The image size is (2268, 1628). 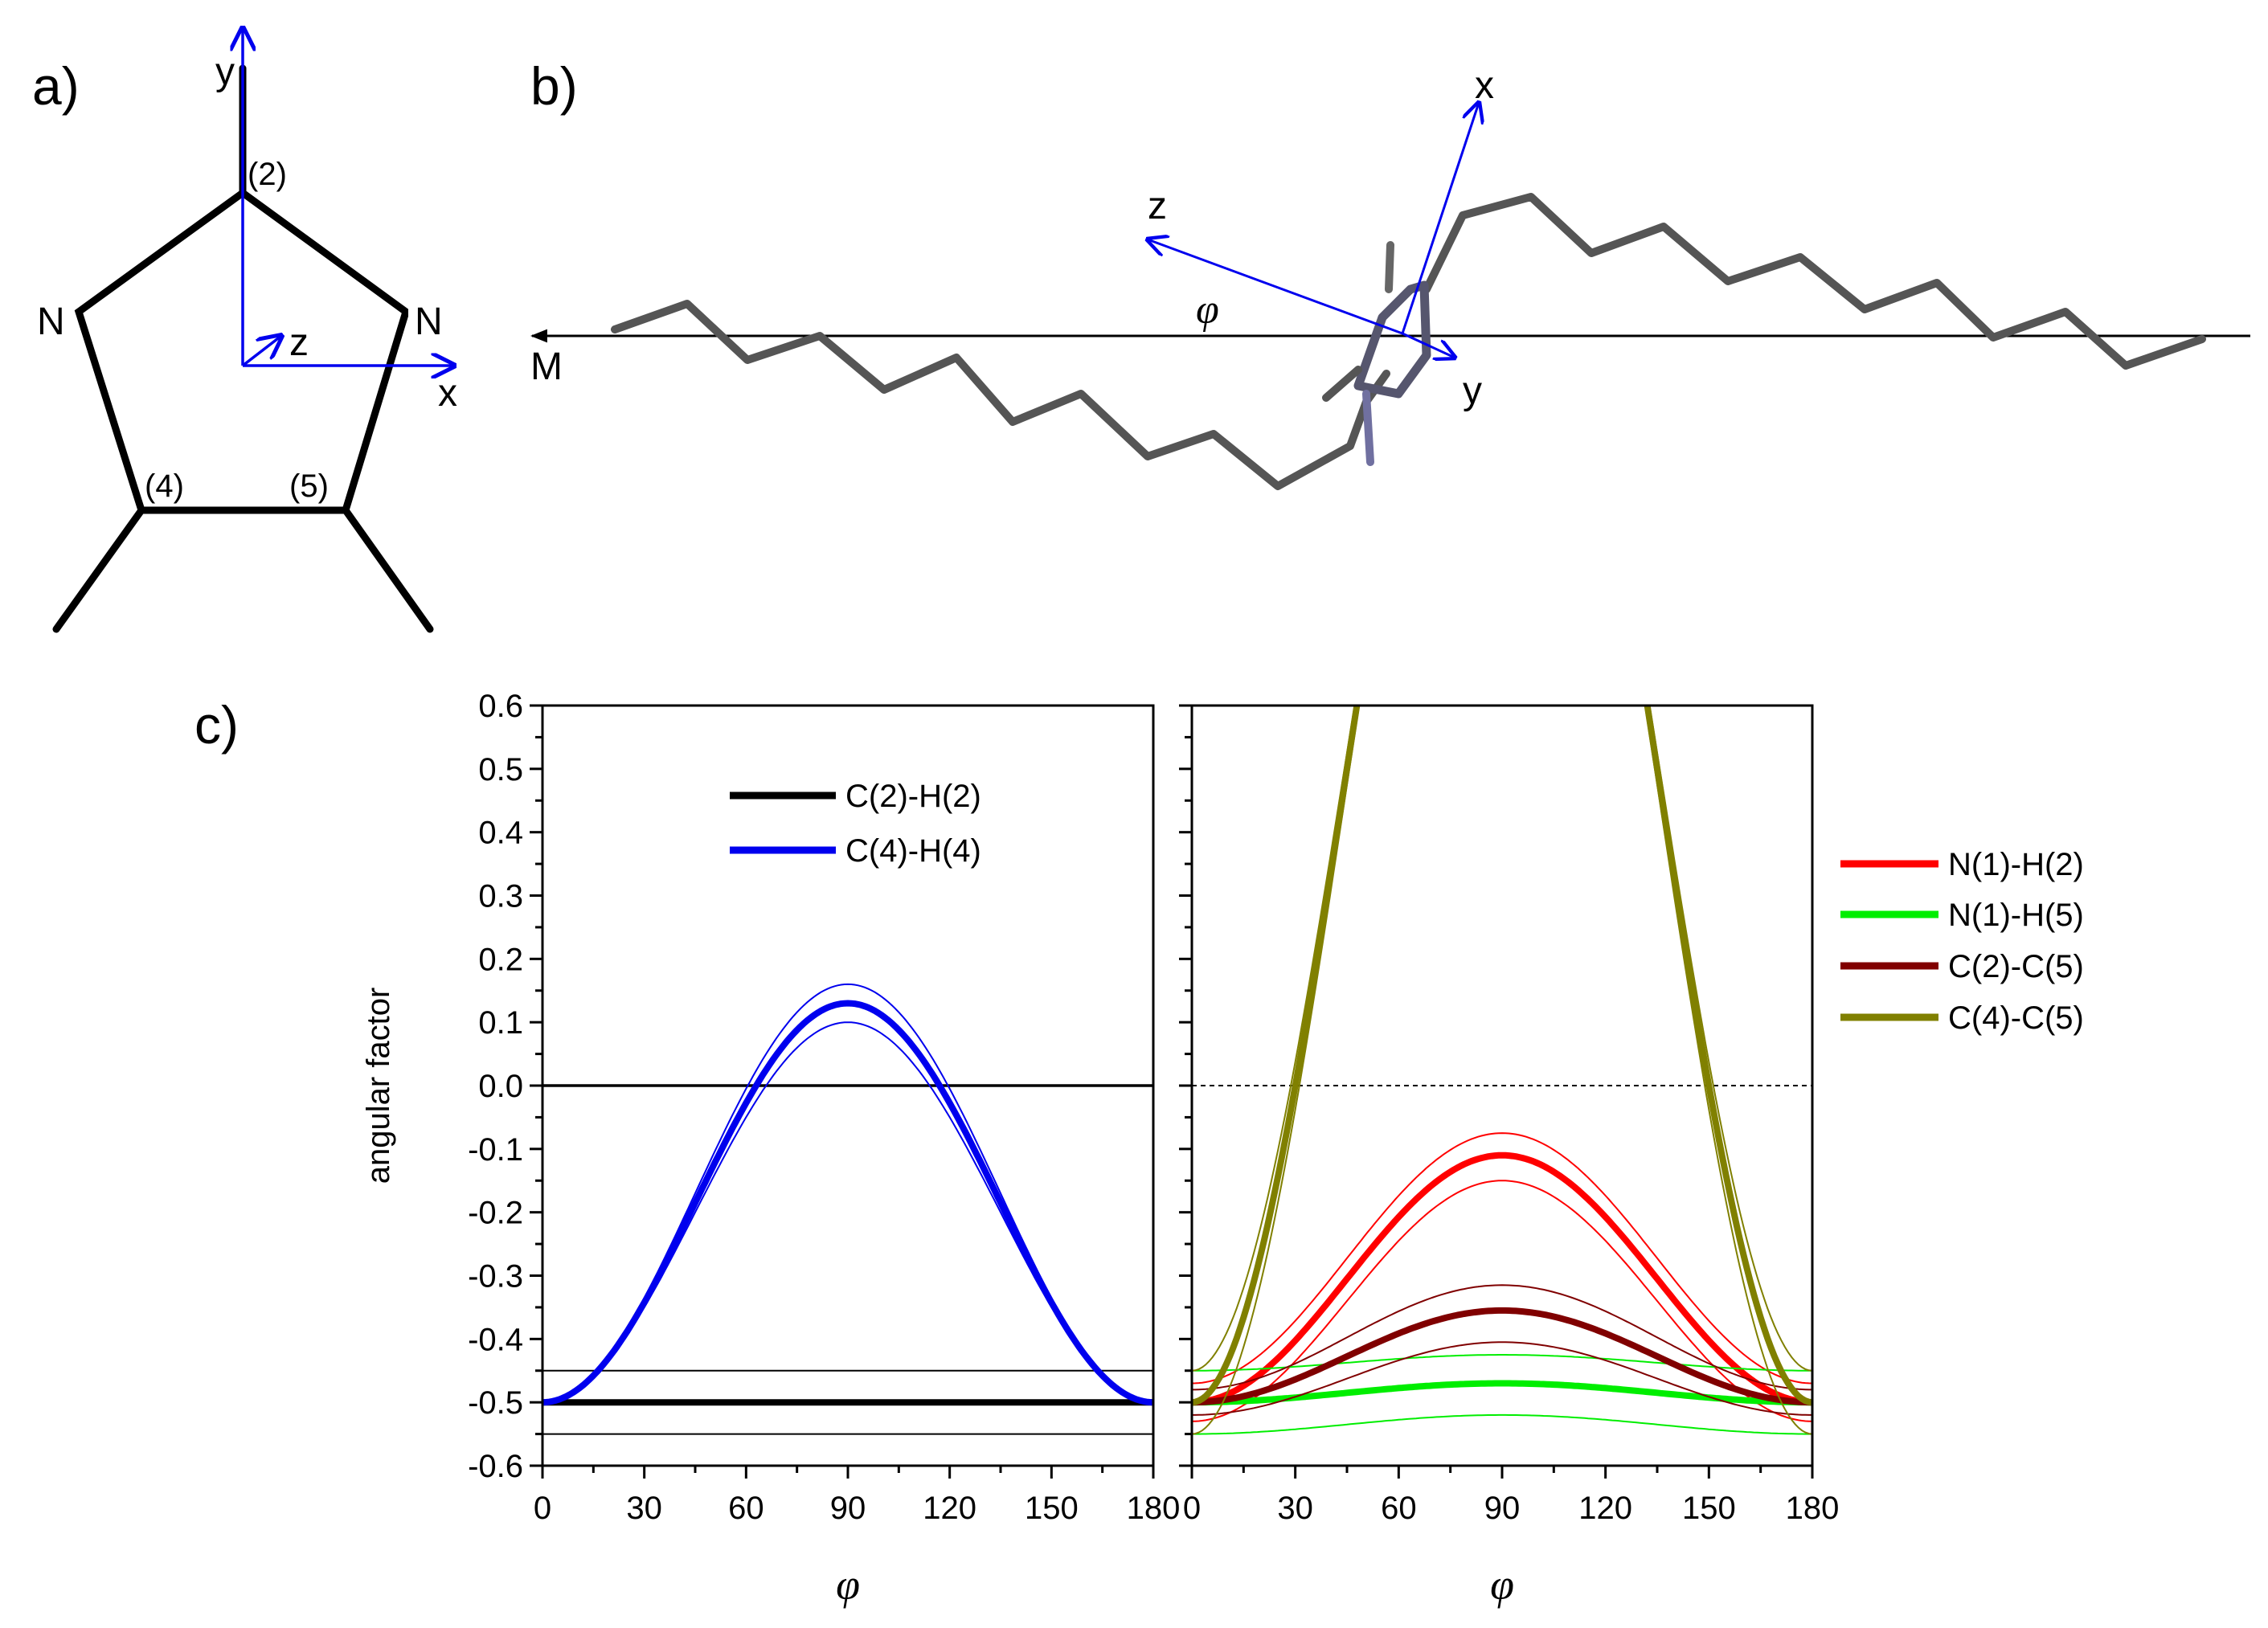 I want to click on chart-left-series-c-4-h-4-line, so click(x=847, y=1203).